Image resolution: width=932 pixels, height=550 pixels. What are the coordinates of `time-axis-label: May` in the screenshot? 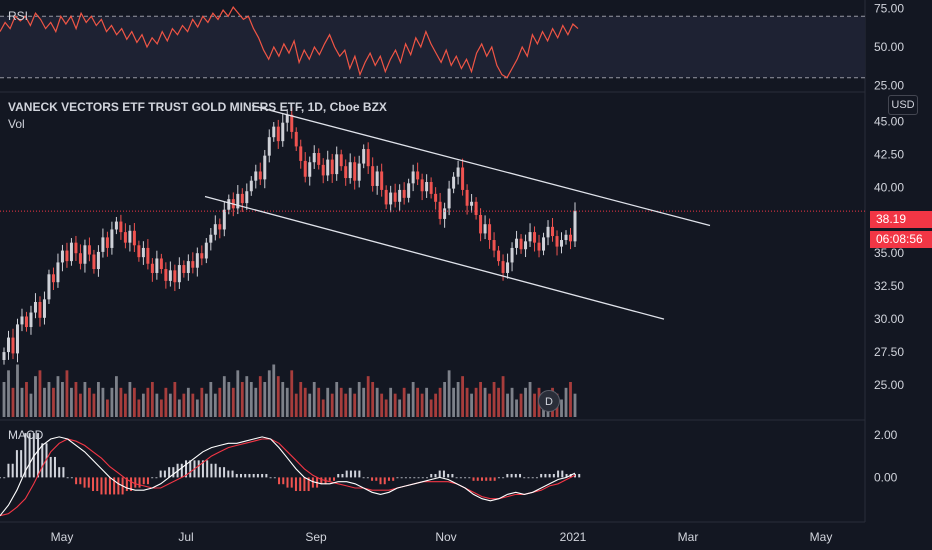 It's located at (62, 537).